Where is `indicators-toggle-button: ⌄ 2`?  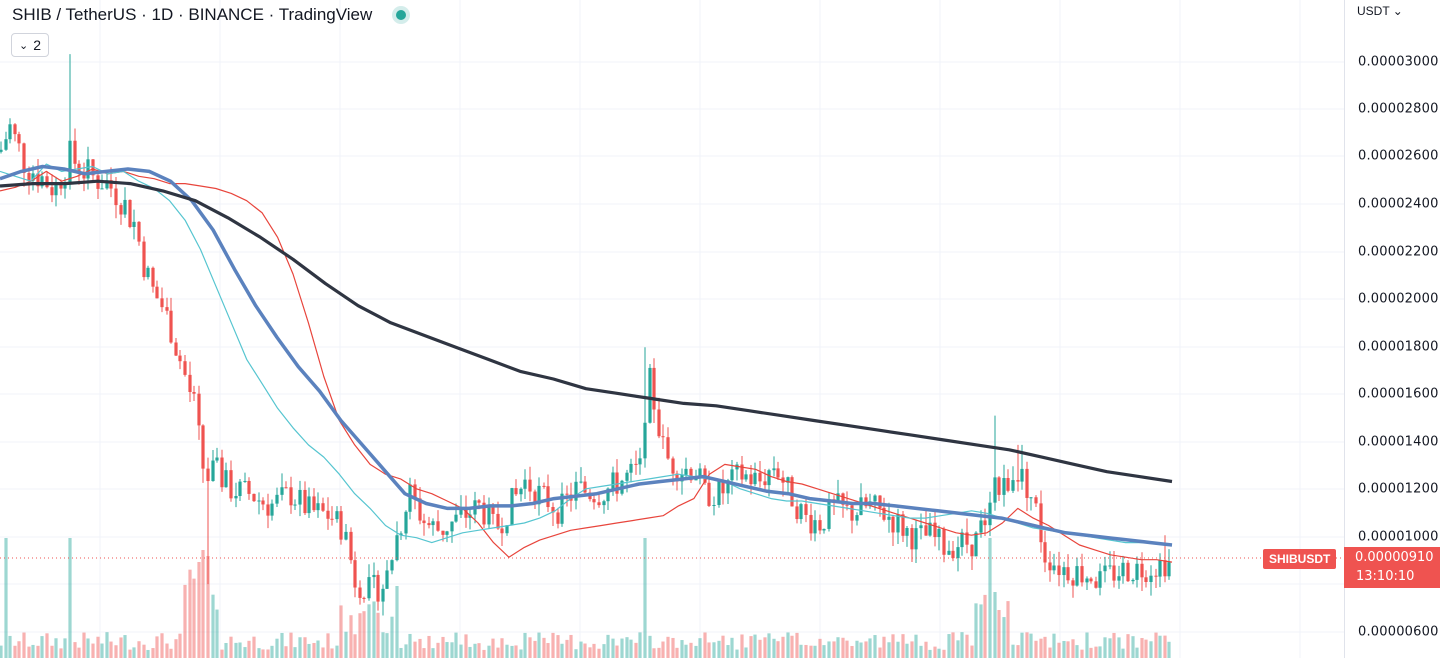
indicators-toggle-button: ⌄ 2 is located at coordinates (30, 45).